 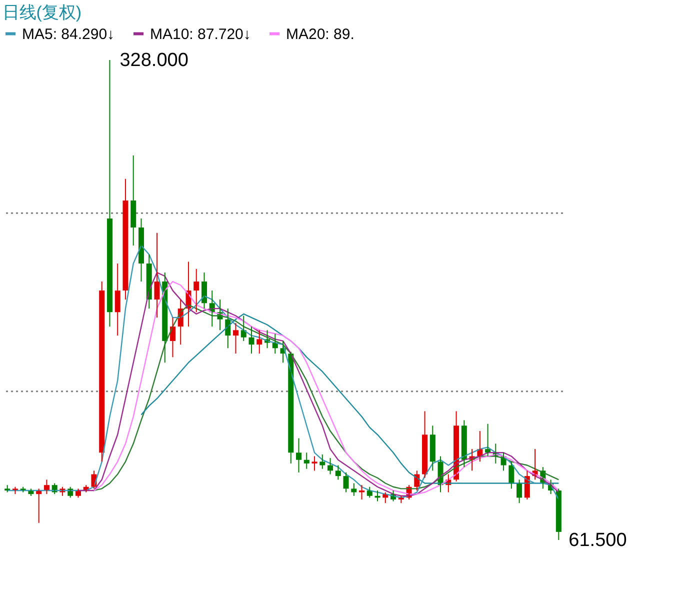 What do you see at coordinates (154, 60) in the screenshot?
I see `annotation: 328.000` at bounding box center [154, 60].